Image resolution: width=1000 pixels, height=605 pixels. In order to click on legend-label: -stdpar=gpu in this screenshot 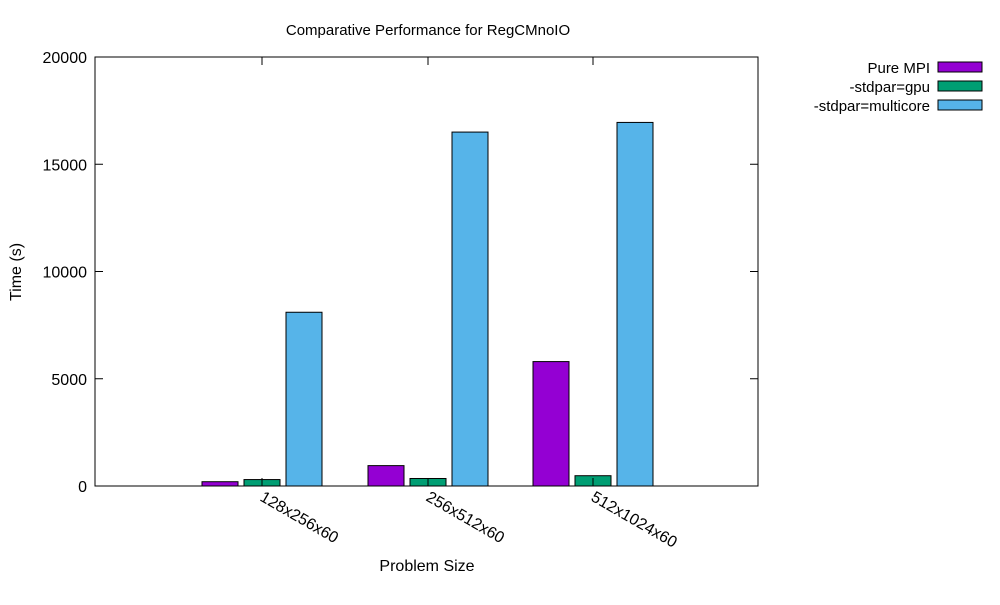, I will do `click(890, 87)`.